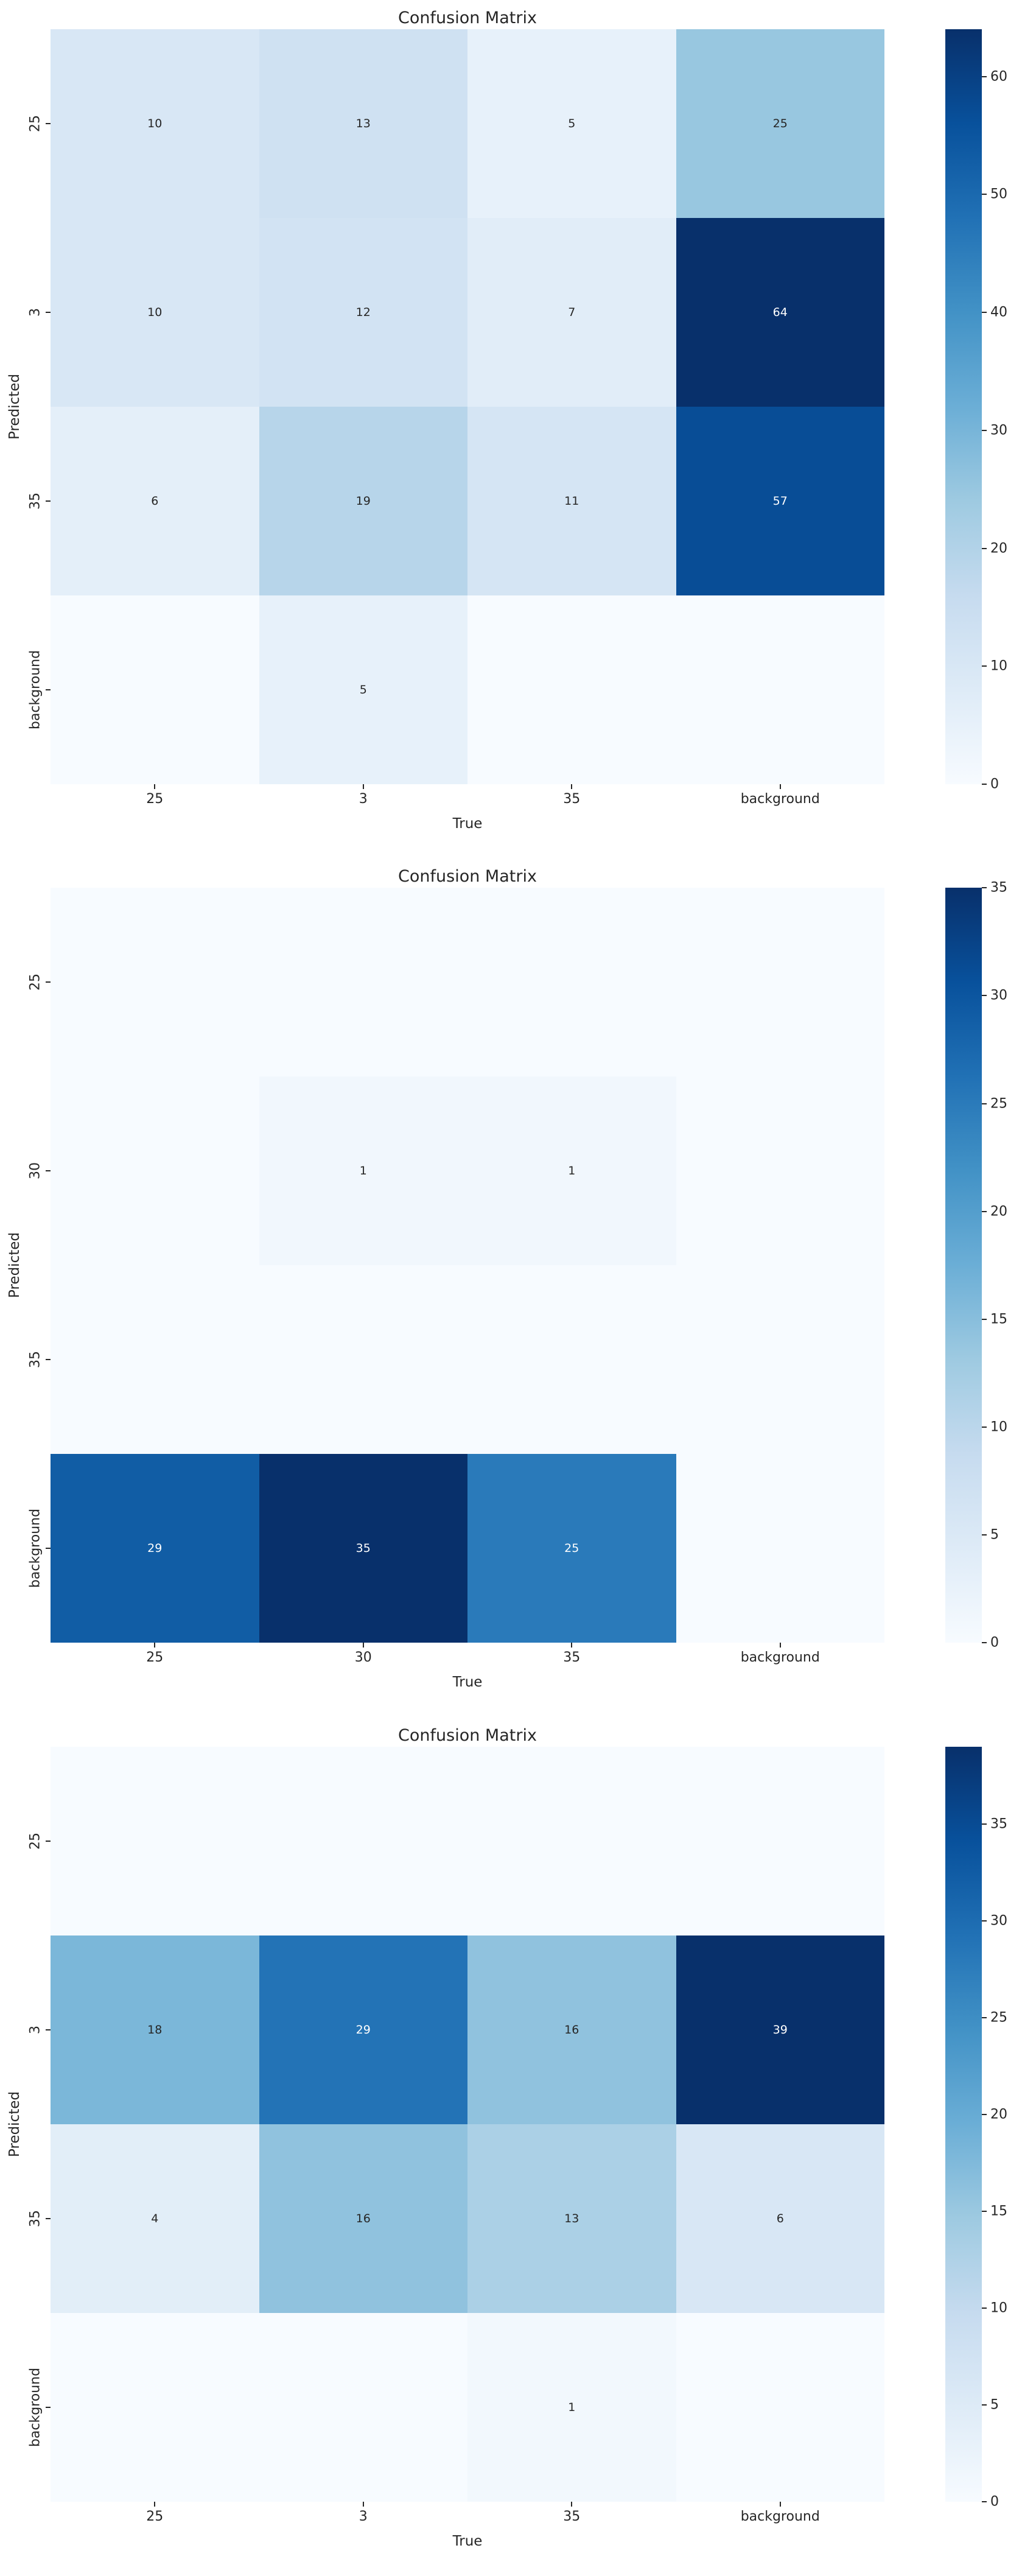  What do you see at coordinates (571, 1549) in the screenshot?
I see `cell-value: 25` at bounding box center [571, 1549].